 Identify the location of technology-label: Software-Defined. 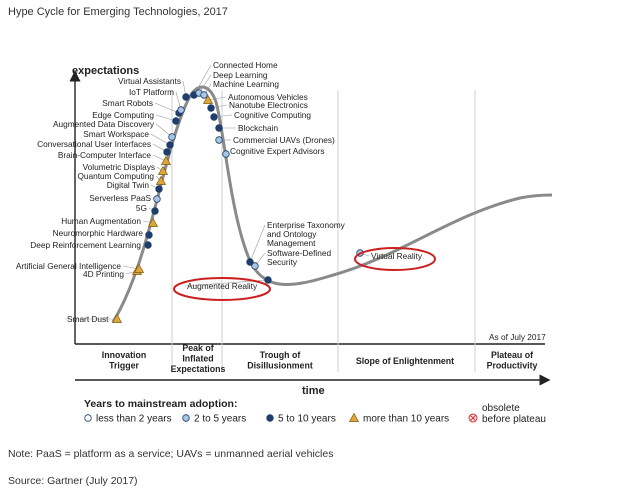
(299, 253).